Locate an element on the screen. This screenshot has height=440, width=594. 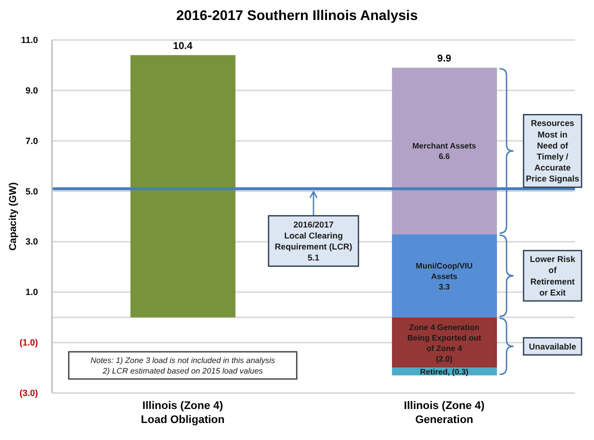
x-tick-label: Illinois (Zone 4) Generation is located at coordinates (444, 413).